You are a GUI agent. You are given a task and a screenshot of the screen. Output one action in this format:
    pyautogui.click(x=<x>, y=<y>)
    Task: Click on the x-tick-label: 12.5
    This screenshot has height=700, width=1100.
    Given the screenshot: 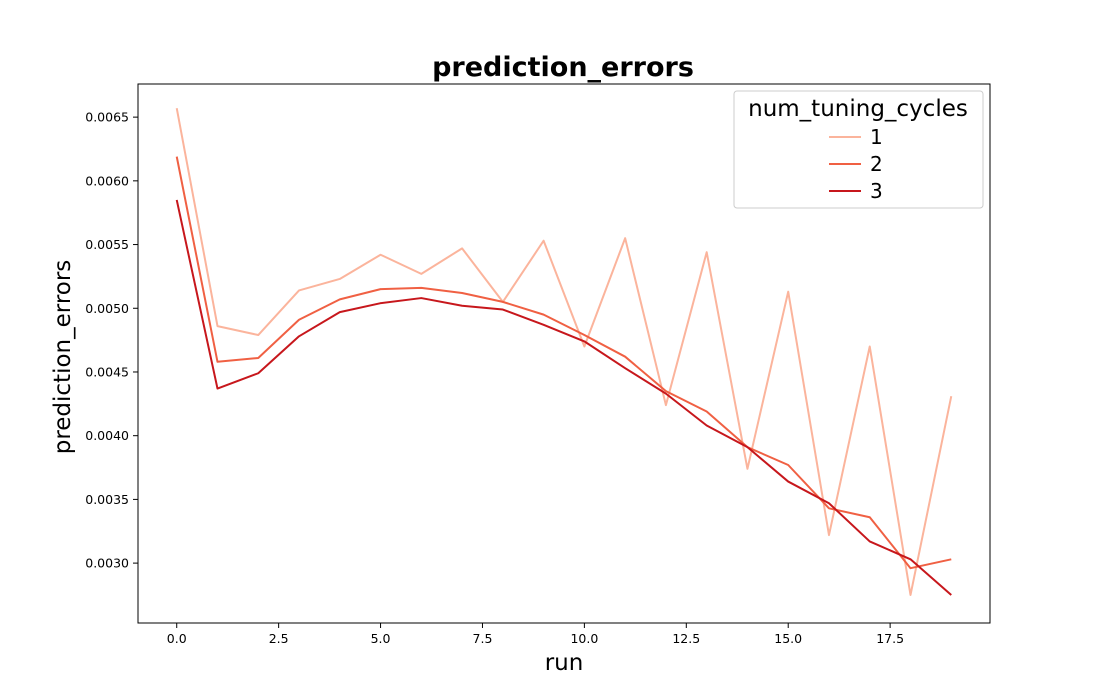 What is the action you would take?
    pyautogui.click(x=686, y=638)
    